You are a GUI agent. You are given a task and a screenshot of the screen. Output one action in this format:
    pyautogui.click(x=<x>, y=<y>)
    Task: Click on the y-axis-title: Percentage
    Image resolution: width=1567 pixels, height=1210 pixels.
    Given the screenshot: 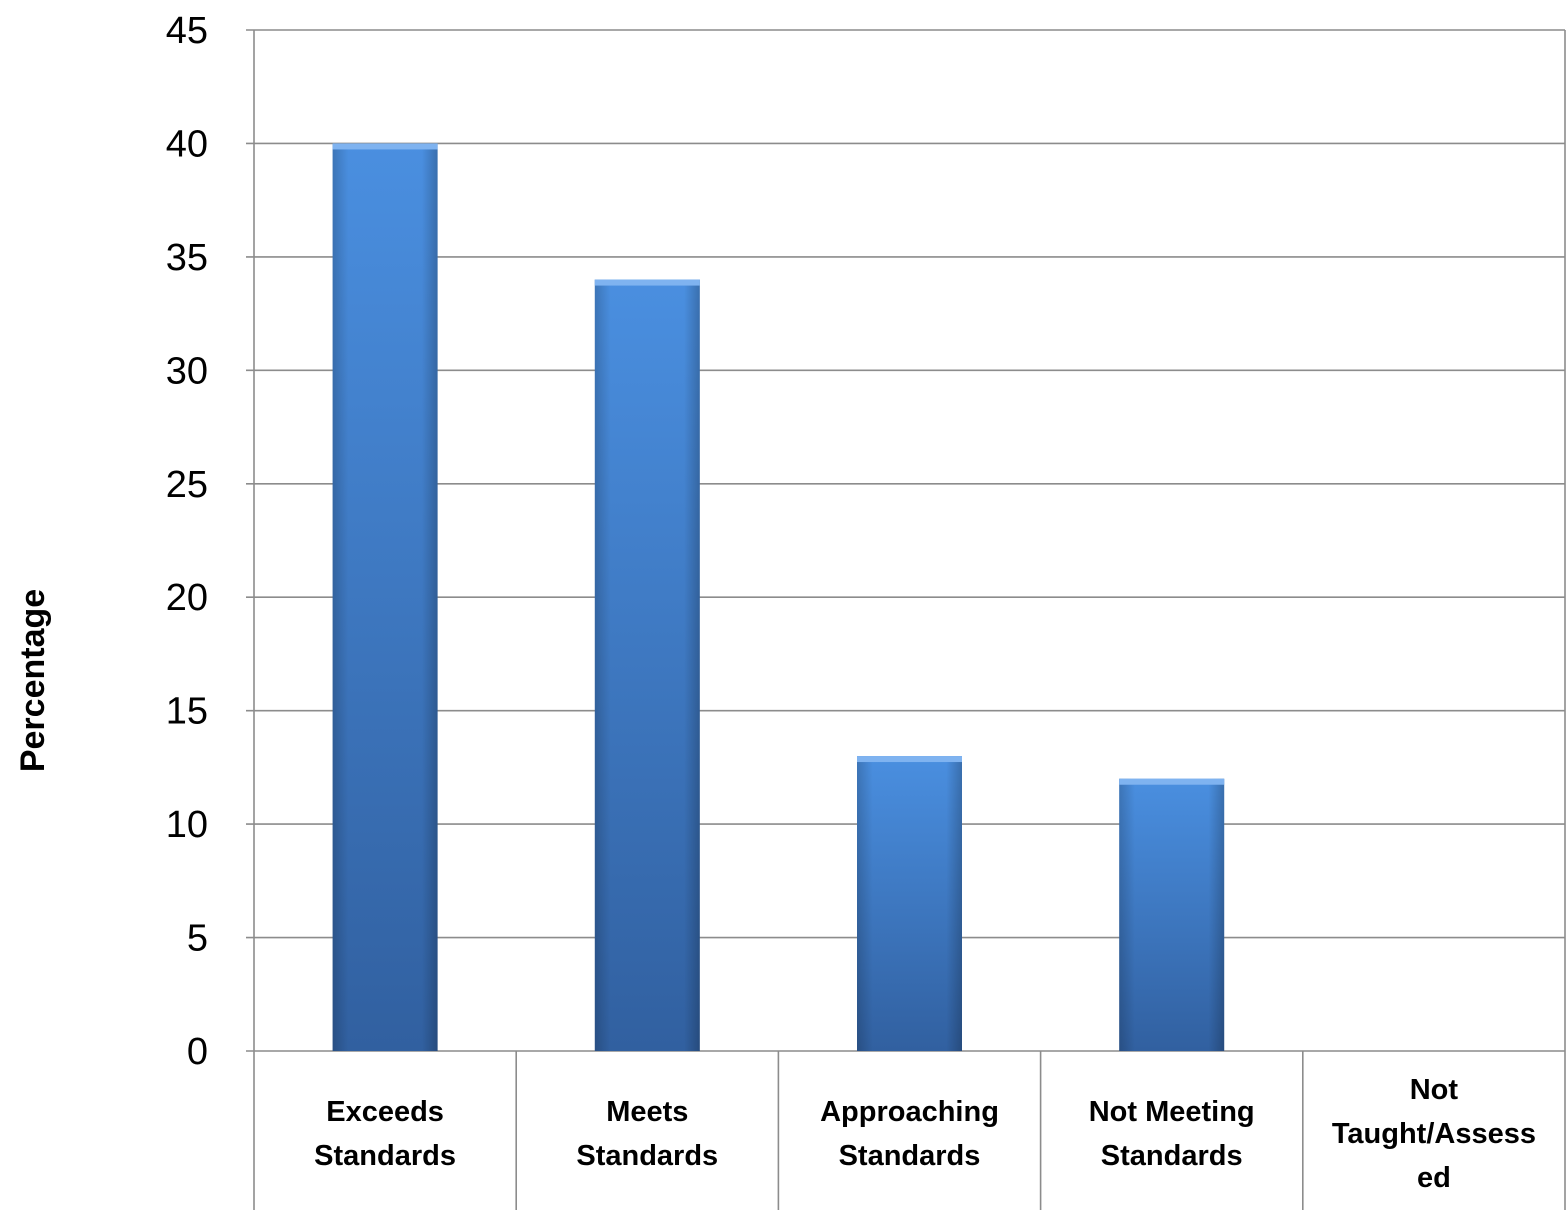 What is the action you would take?
    pyautogui.click(x=33, y=680)
    